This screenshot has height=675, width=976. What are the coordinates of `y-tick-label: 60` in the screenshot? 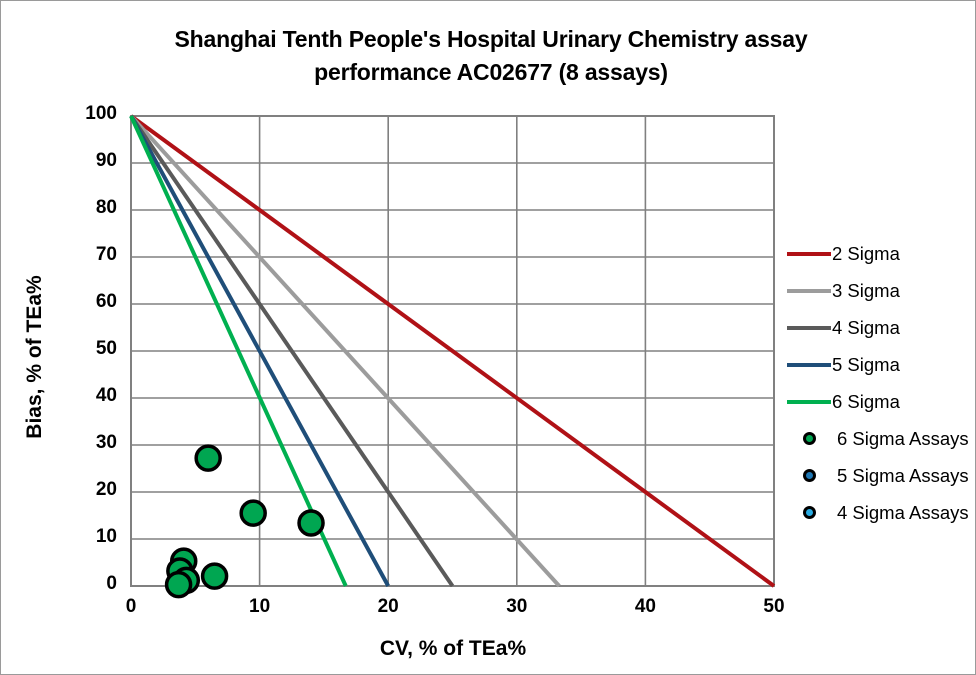 It's located at (106, 301).